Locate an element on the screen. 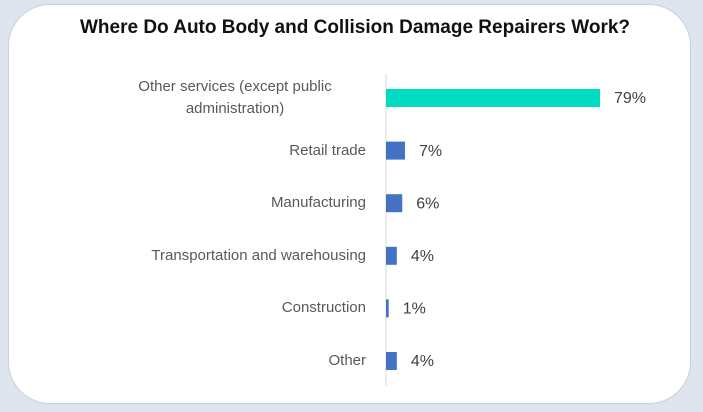  category-label: Construction is located at coordinates (323, 308).